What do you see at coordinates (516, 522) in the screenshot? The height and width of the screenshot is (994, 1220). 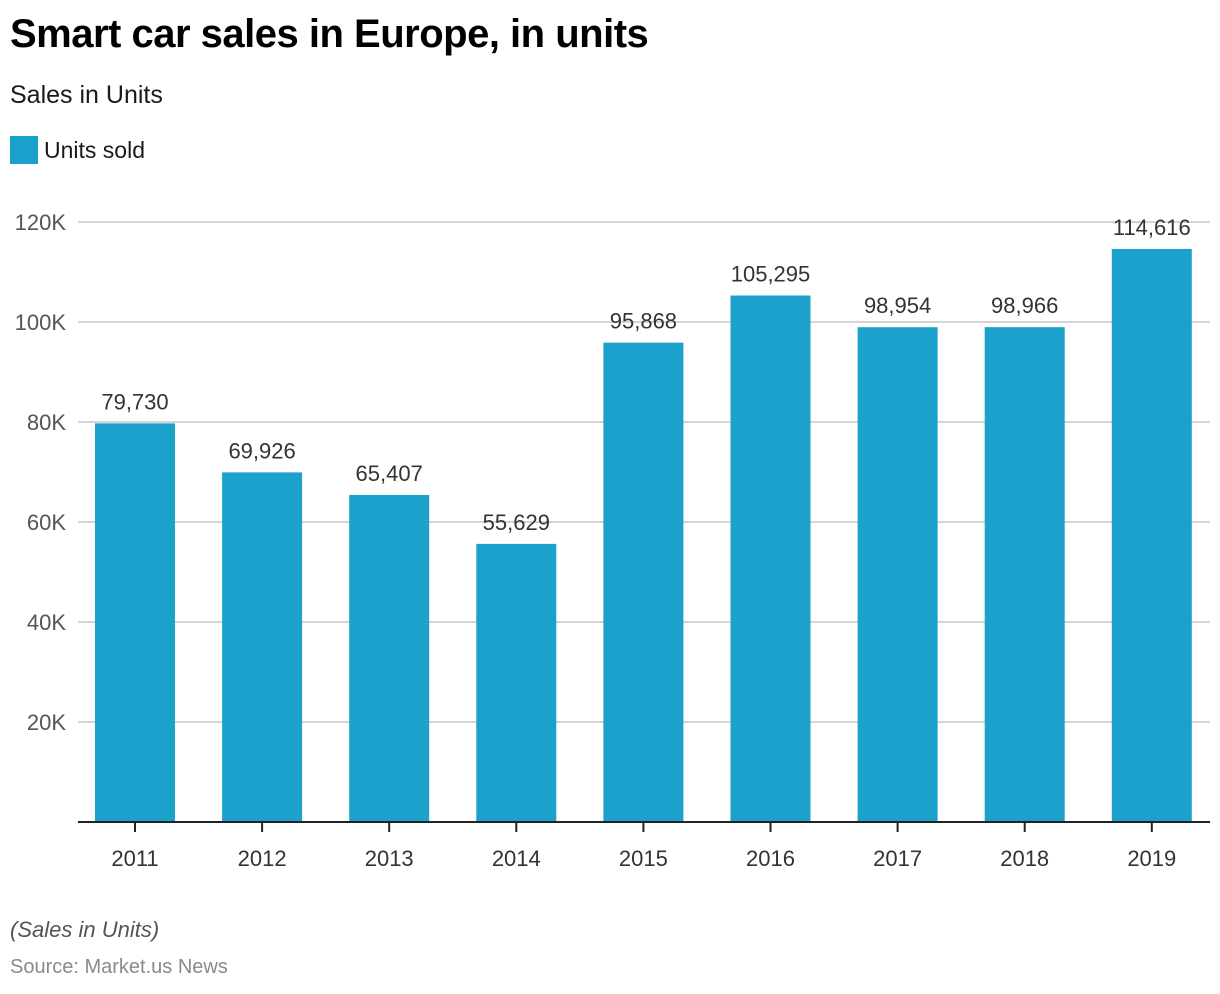 I see `data-label: 55,629` at bounding box center [516, 522].